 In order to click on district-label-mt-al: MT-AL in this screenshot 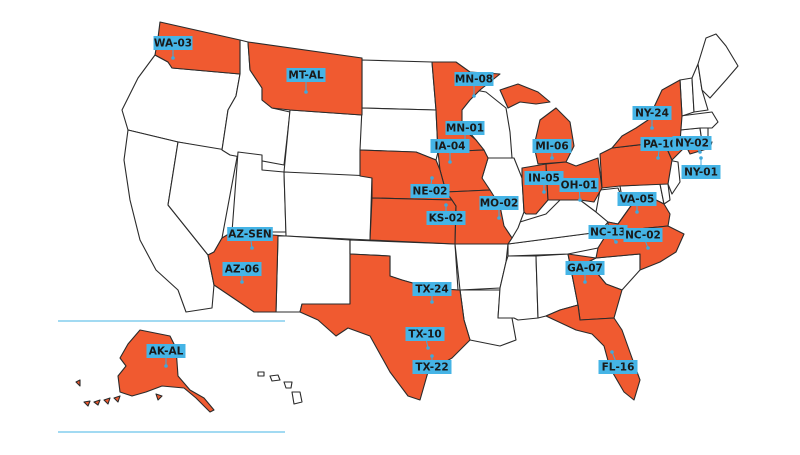, I will do `click(306, 81)`.